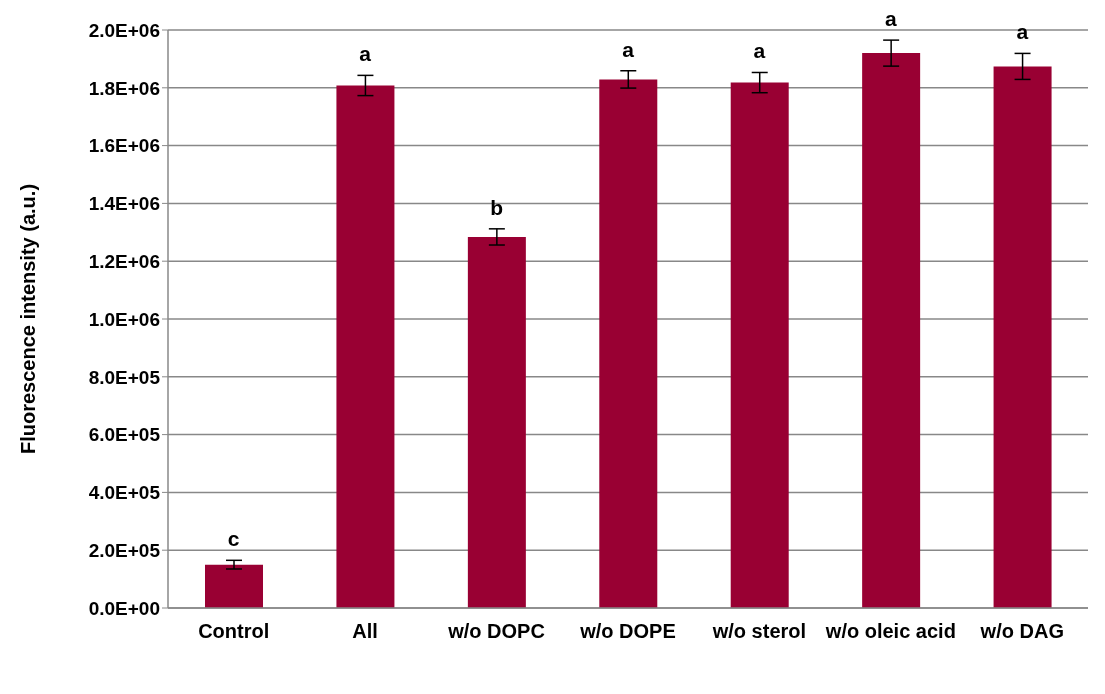 The height and width of the screenshot is (694, 1105). What do you see at coordinates (365, 631) in the screenshot?
I see `x-tick-label: All` at bounding box center [365, 631].